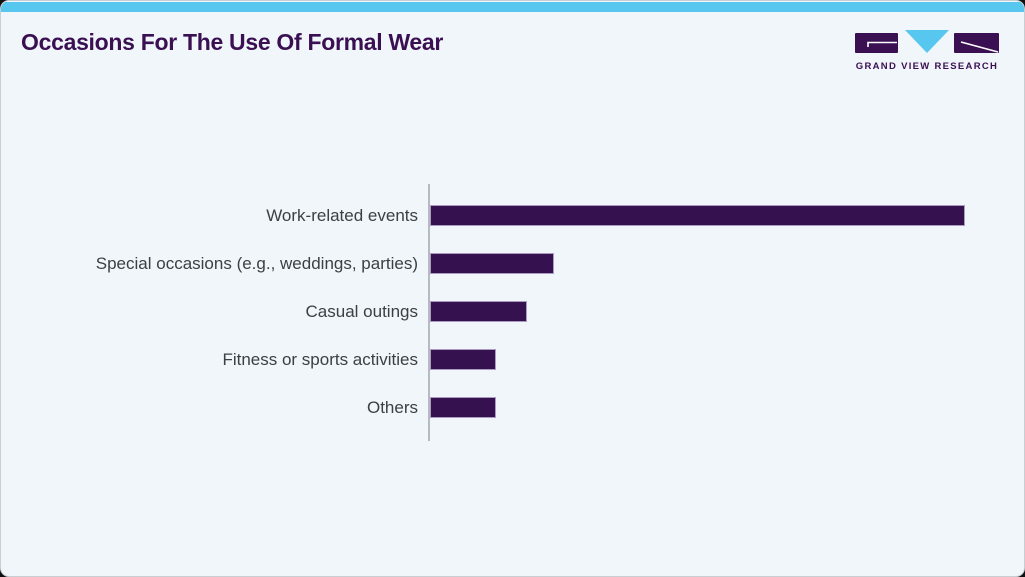  Describe the element at coordinates (320, 359) in the screenshot. I see `category-label: Fitness or sports activities` at that location.